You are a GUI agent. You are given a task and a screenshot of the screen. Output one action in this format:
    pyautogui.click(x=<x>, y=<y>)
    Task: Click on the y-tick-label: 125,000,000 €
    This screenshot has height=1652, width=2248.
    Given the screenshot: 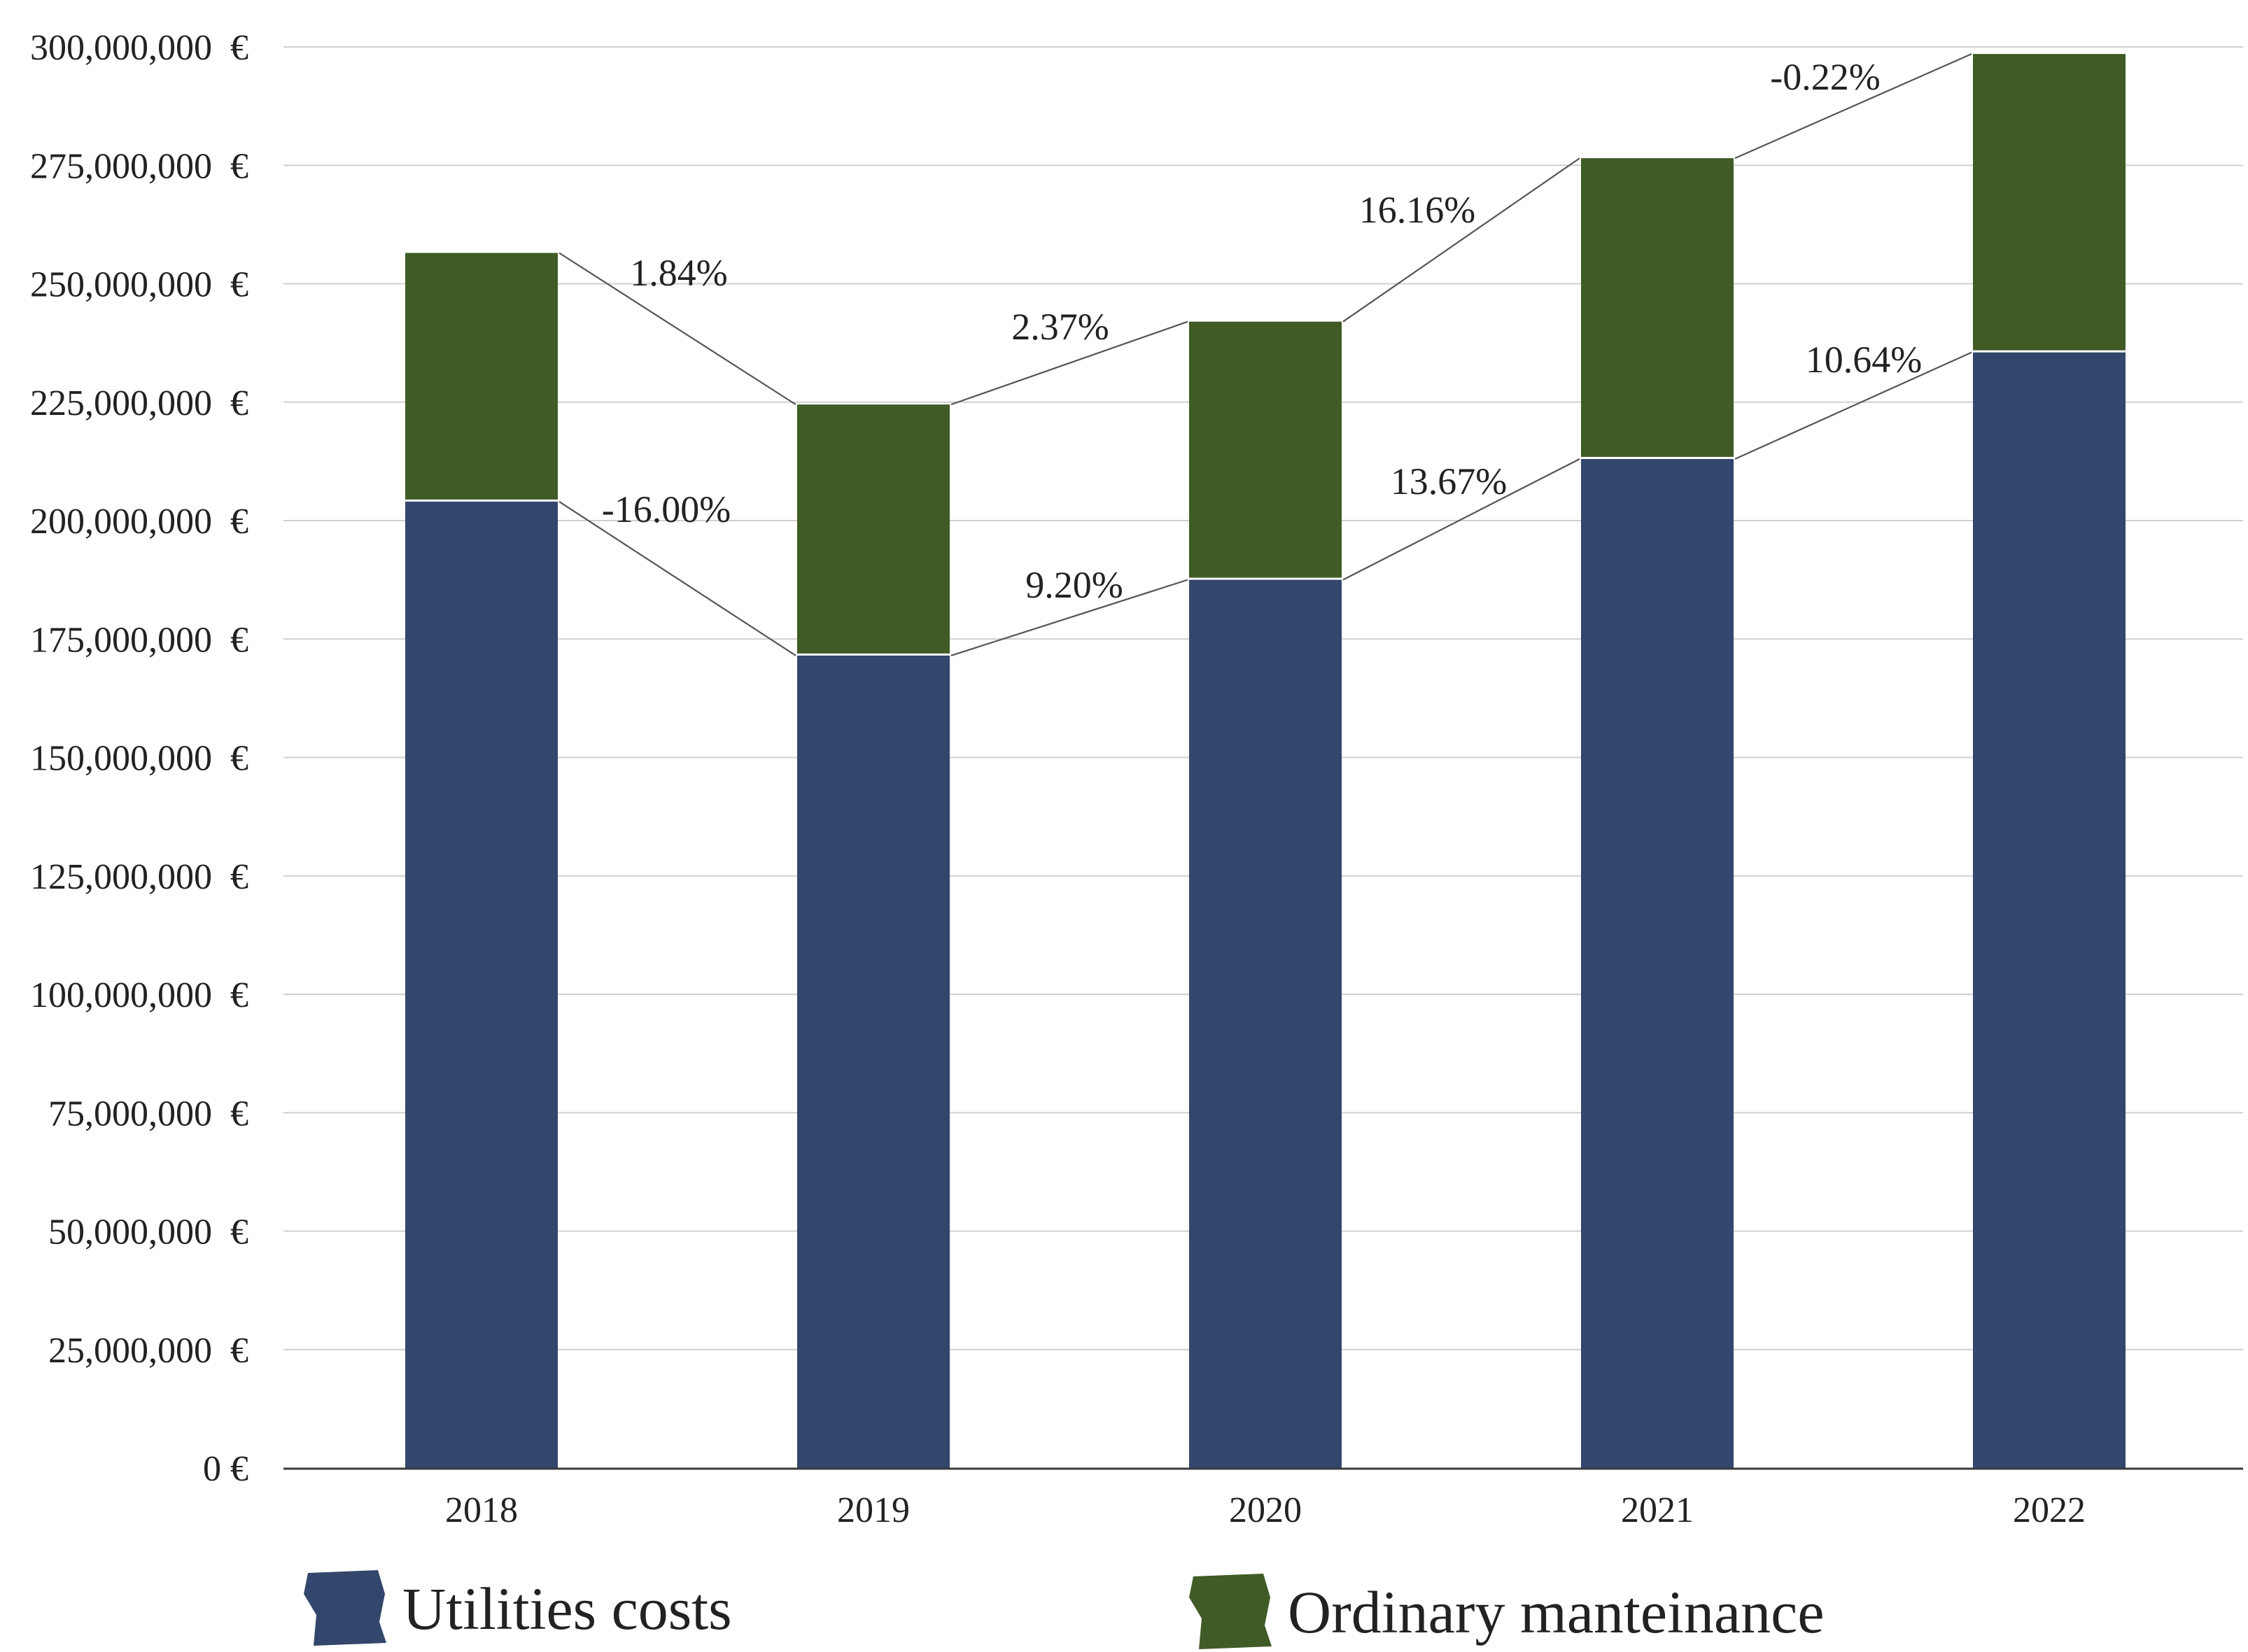 What is the action you would take?
    pyautogui.click(x=139, y=877)
    